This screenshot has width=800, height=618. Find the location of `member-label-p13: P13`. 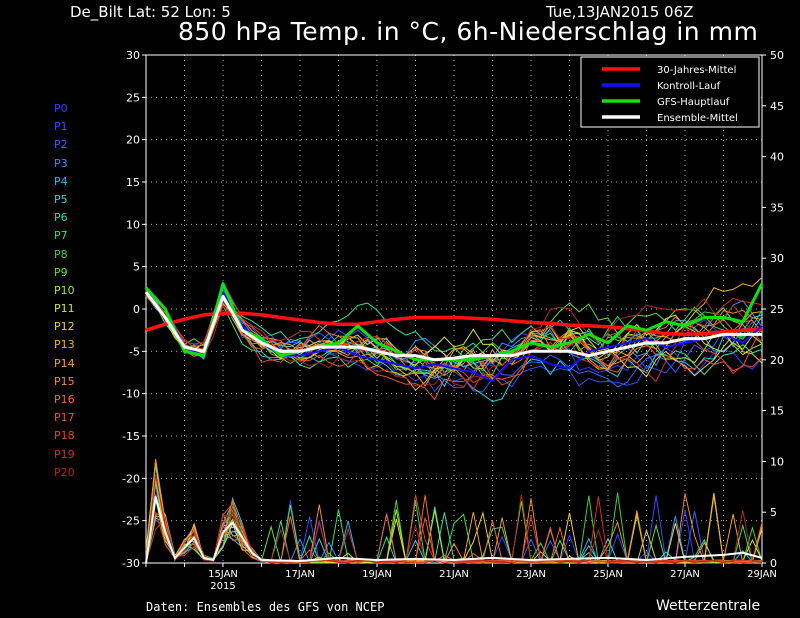

member-label-p13: P13 is located at coordinates (64, 345).